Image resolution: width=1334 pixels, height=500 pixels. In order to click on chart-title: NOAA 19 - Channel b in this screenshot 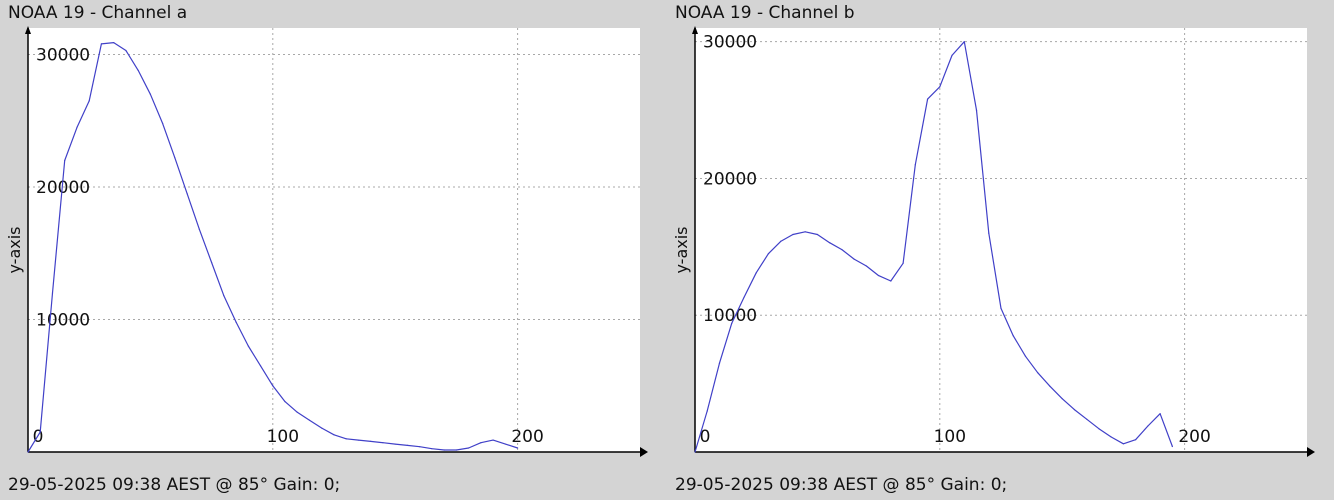, I will do `click(765, 13)`.